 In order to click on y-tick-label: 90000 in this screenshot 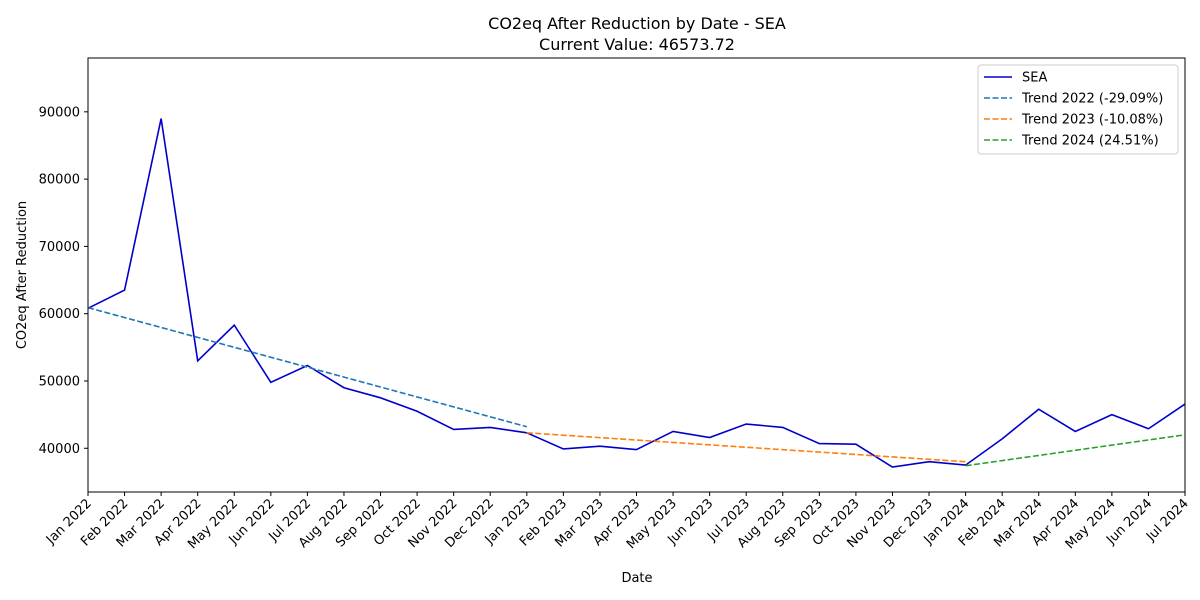, I will do `click(59, 112)`.